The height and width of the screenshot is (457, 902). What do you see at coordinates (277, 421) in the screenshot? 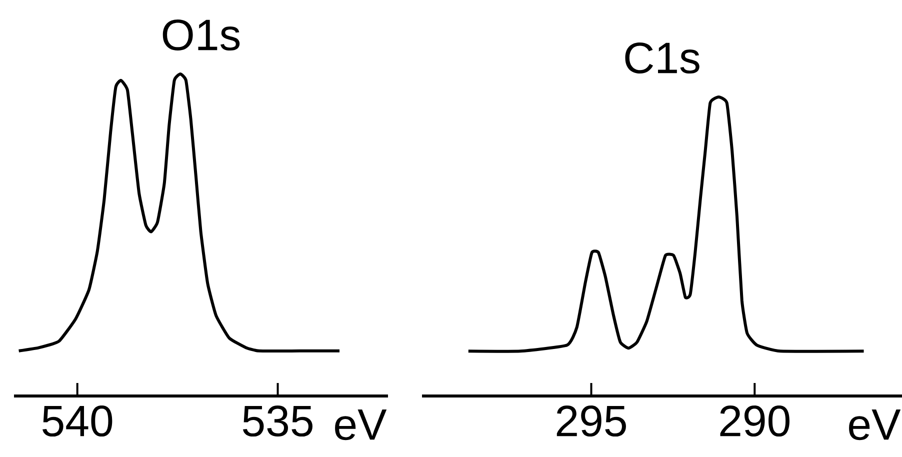
I see `x-tick-label: 535` at bounding box center [277, 421].